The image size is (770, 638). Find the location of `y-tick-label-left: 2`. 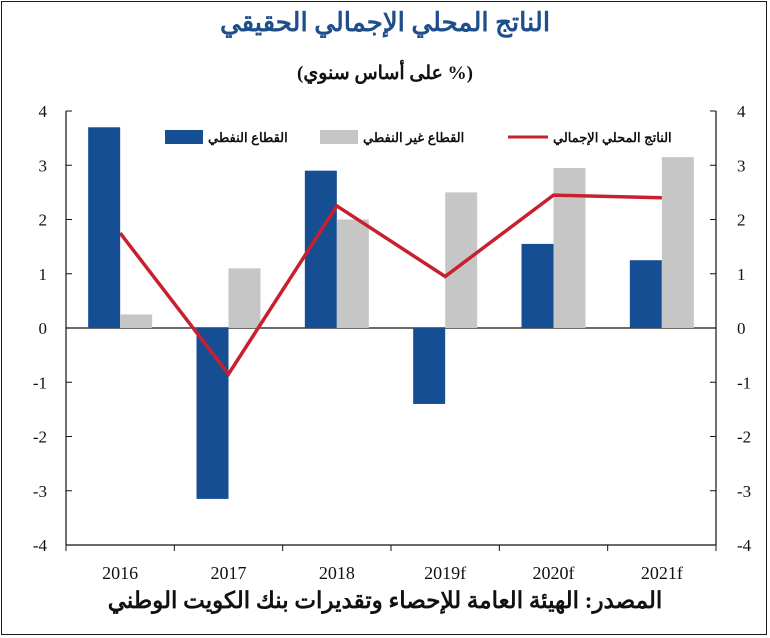

y-tick-label-left: 2 is located at coordinates (43, 220).